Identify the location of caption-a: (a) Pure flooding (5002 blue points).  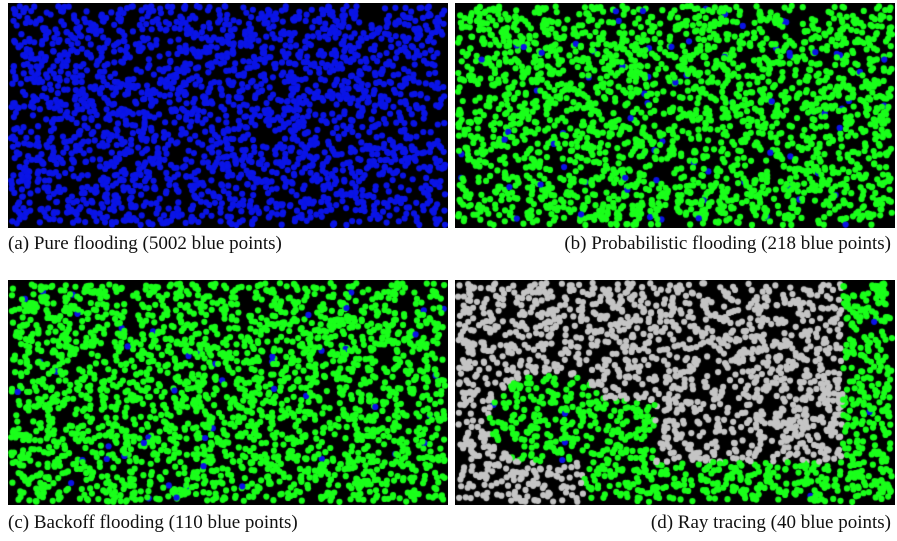
(145, 243).